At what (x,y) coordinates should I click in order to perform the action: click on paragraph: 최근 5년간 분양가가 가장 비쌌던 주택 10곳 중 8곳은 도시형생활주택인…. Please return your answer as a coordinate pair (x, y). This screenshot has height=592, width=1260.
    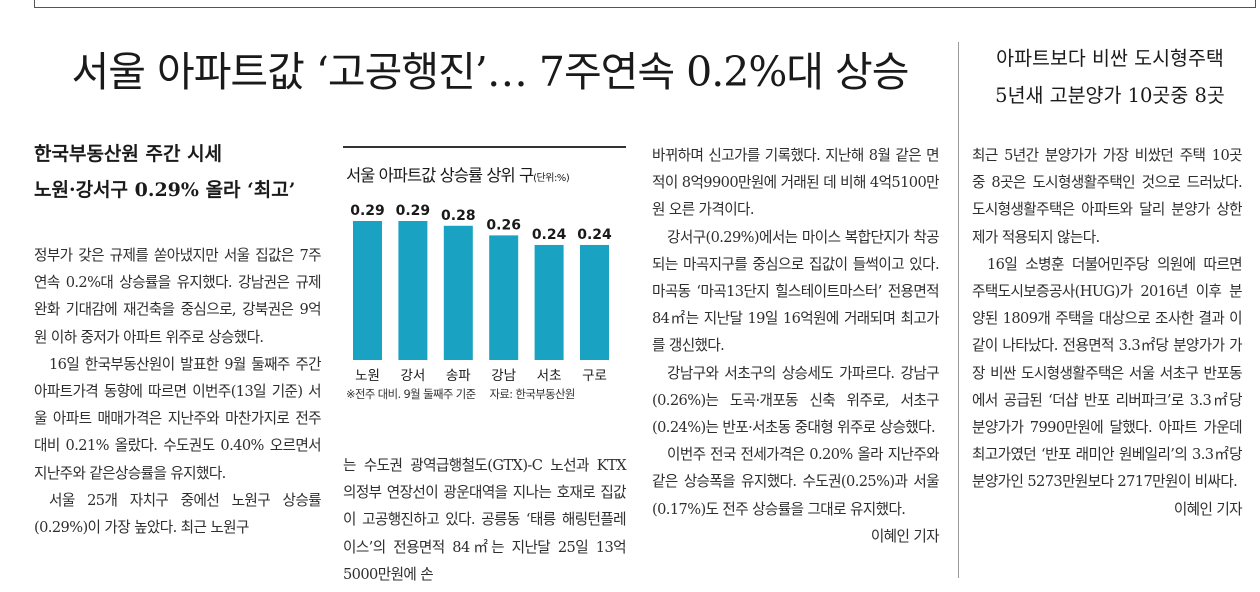
    Looking at the image, I should click on (1107, 196).